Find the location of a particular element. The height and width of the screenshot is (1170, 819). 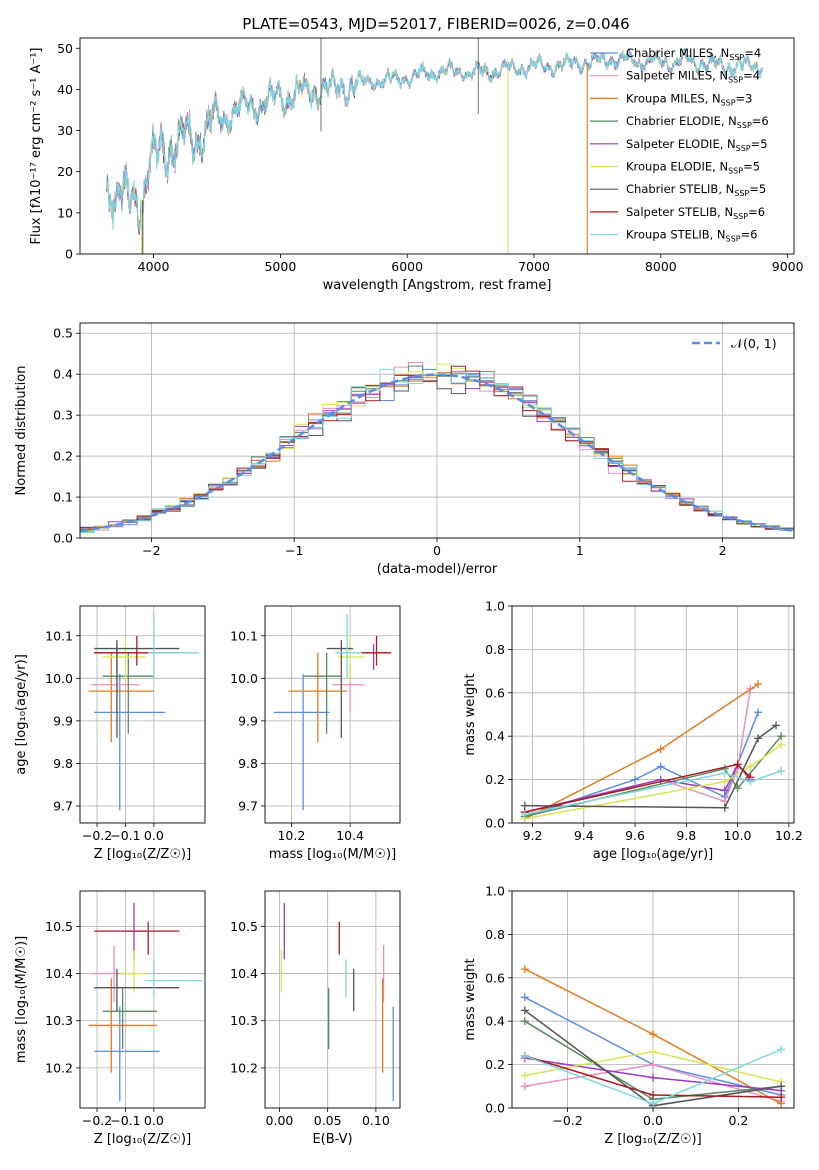

x-tick-label: 10.2 is located at coordinates (789, 835).